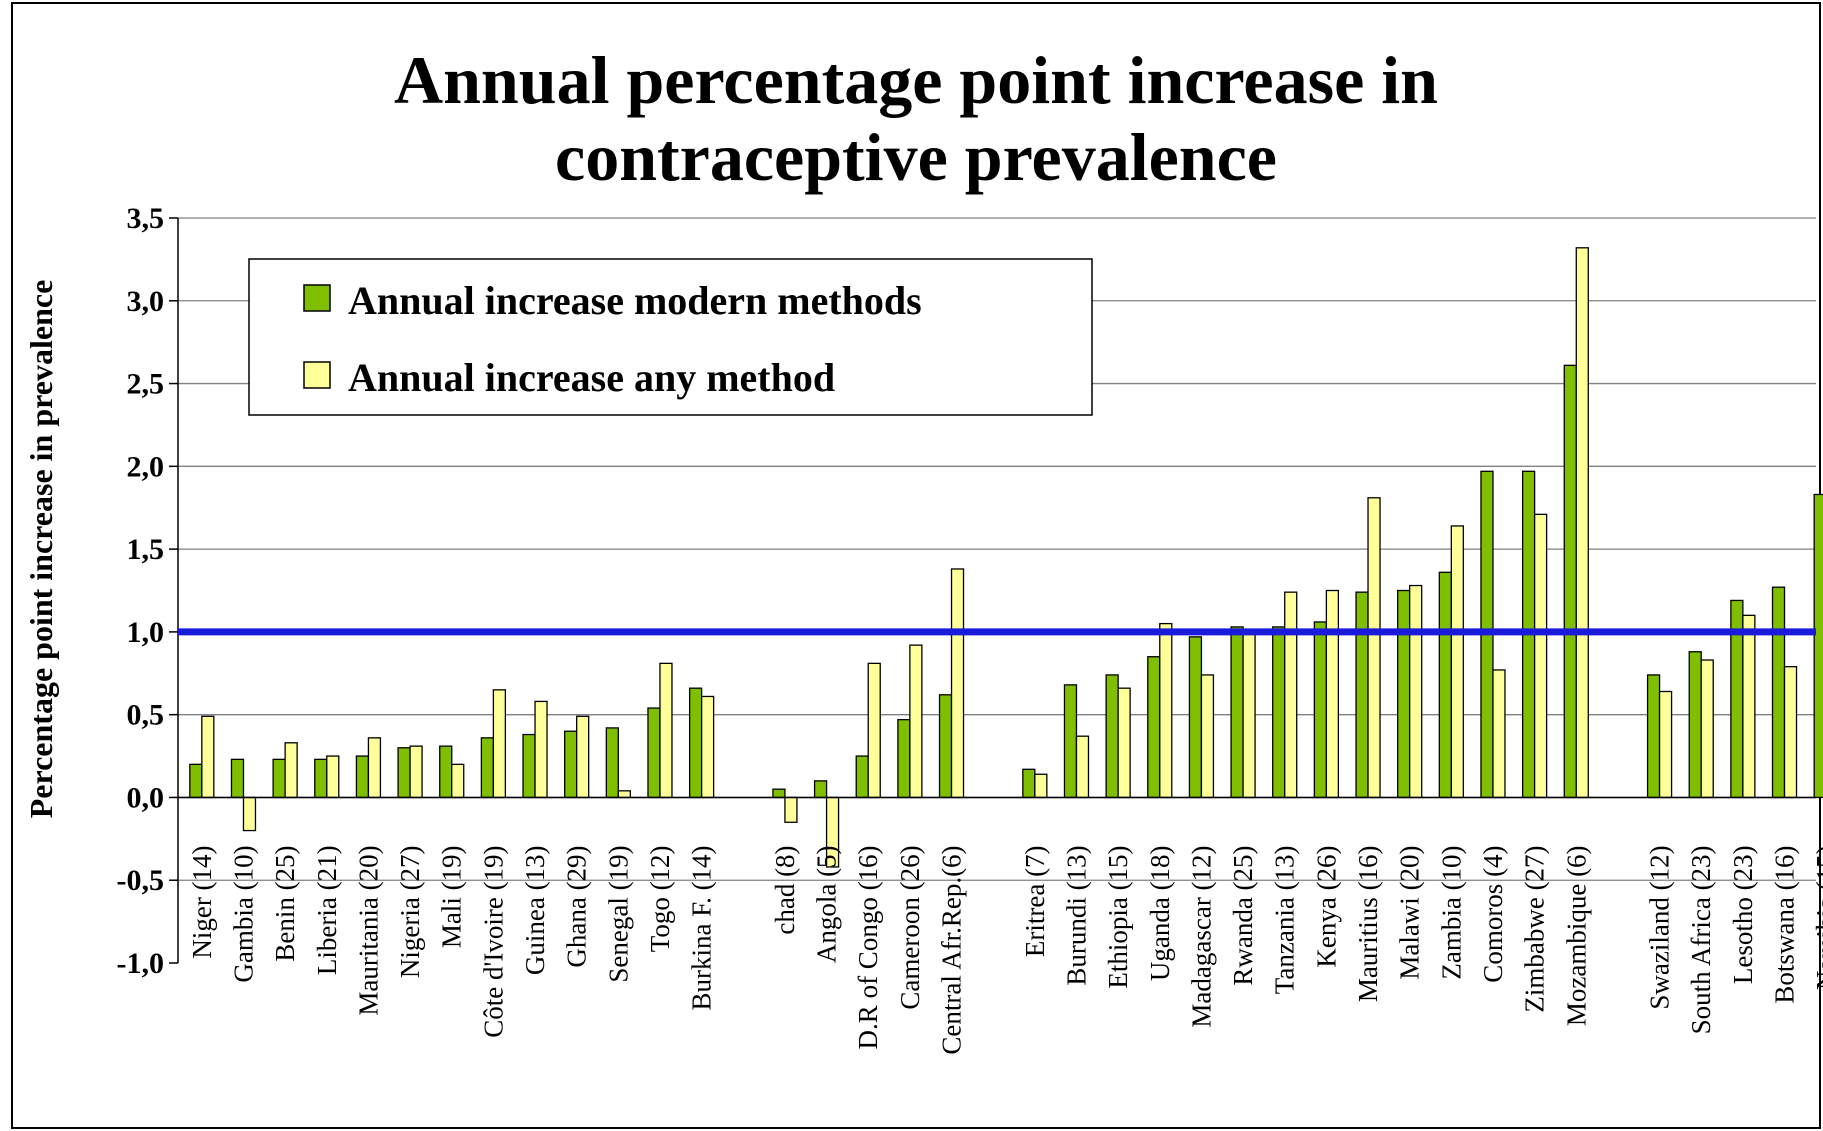  What do you see at coordinates (146, 384) in the screenshot?
I see `y-tick-label: 2,5` at bounding box center [146, 384].